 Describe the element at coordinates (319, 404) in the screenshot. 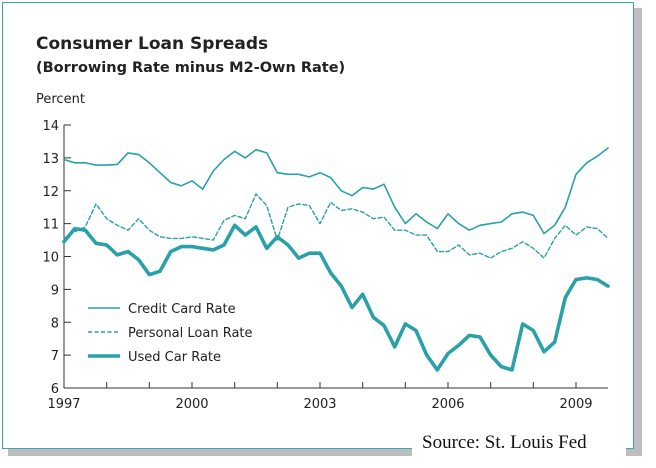

I see `x-tick-label: 2003` at that location.